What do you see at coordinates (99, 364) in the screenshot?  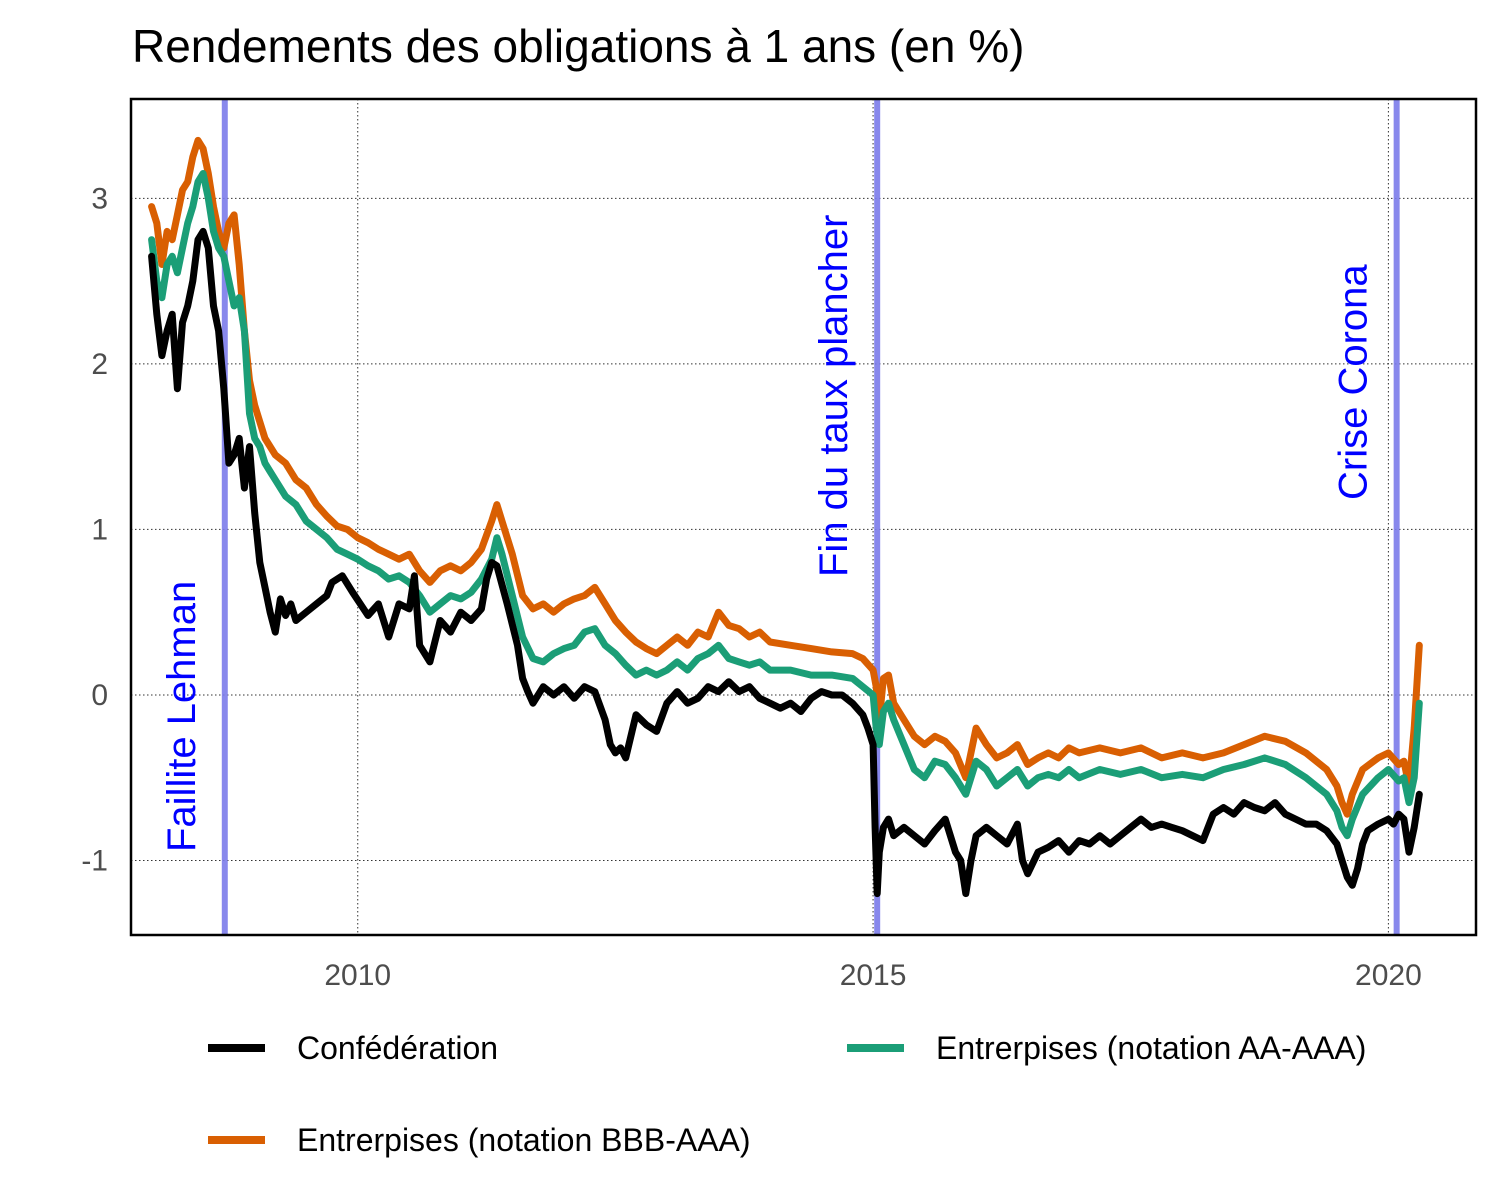 I see `y-tick-label: 2` at bounding box center [99, 364].